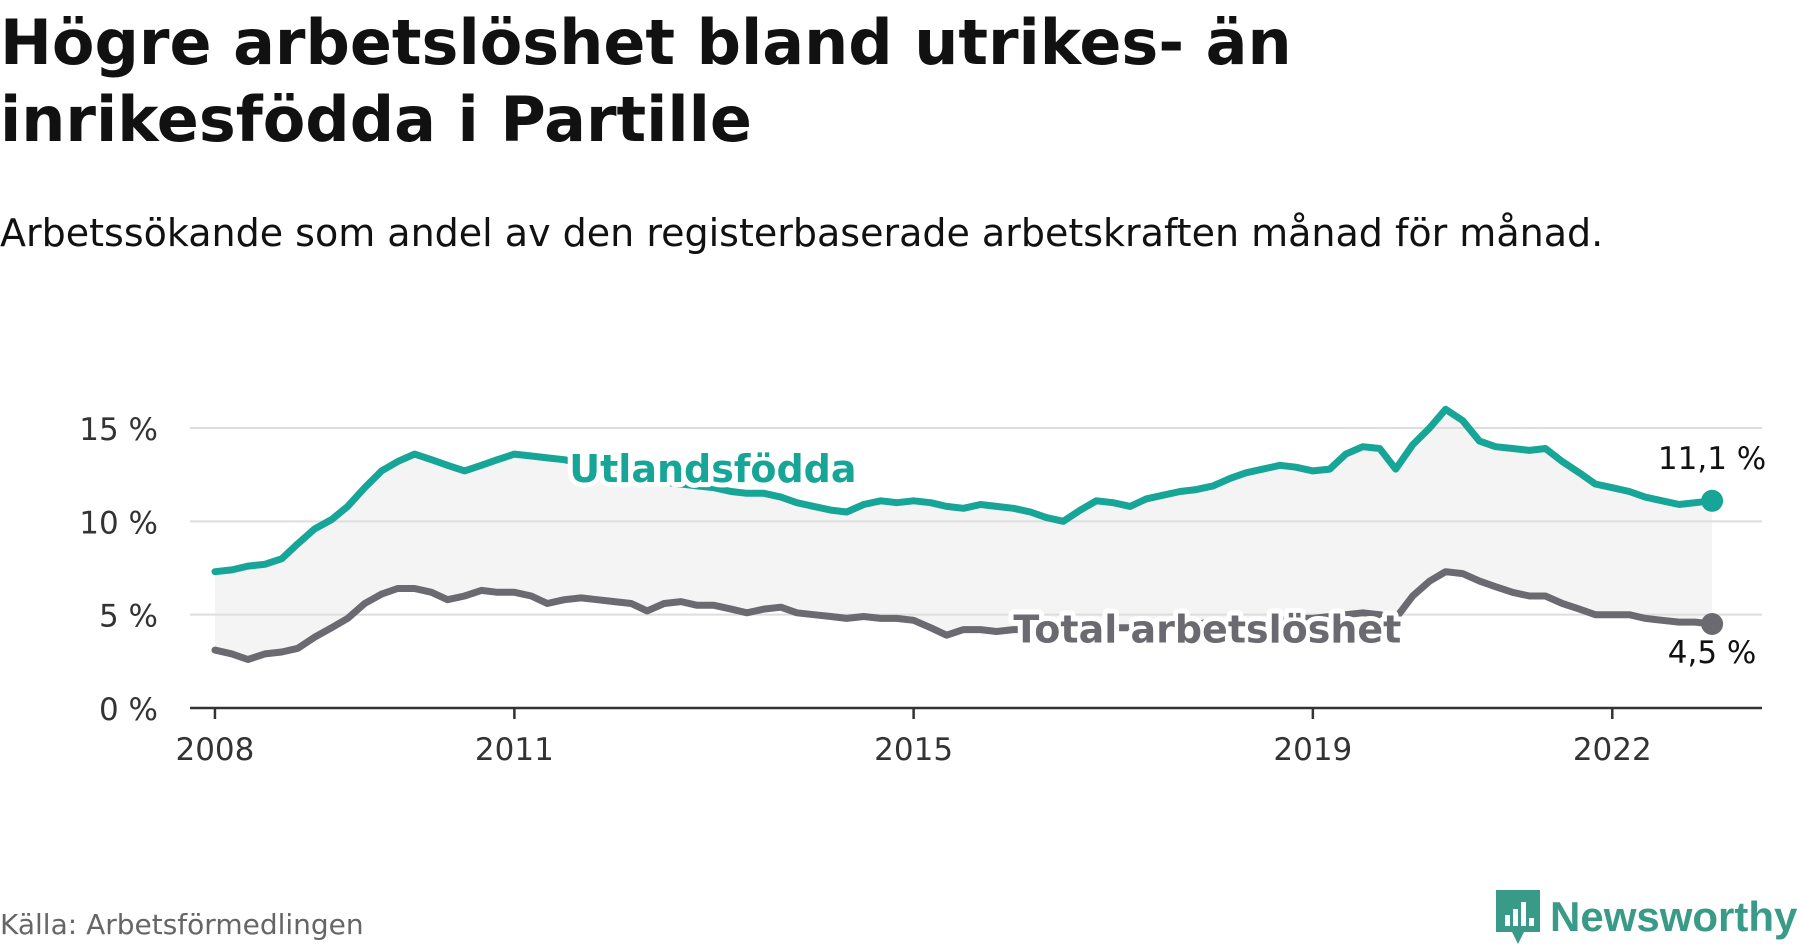  Describe the element at coordinates (1712, 653) in the screenshot. I see `end-label-total: 4,5 %` at that location.